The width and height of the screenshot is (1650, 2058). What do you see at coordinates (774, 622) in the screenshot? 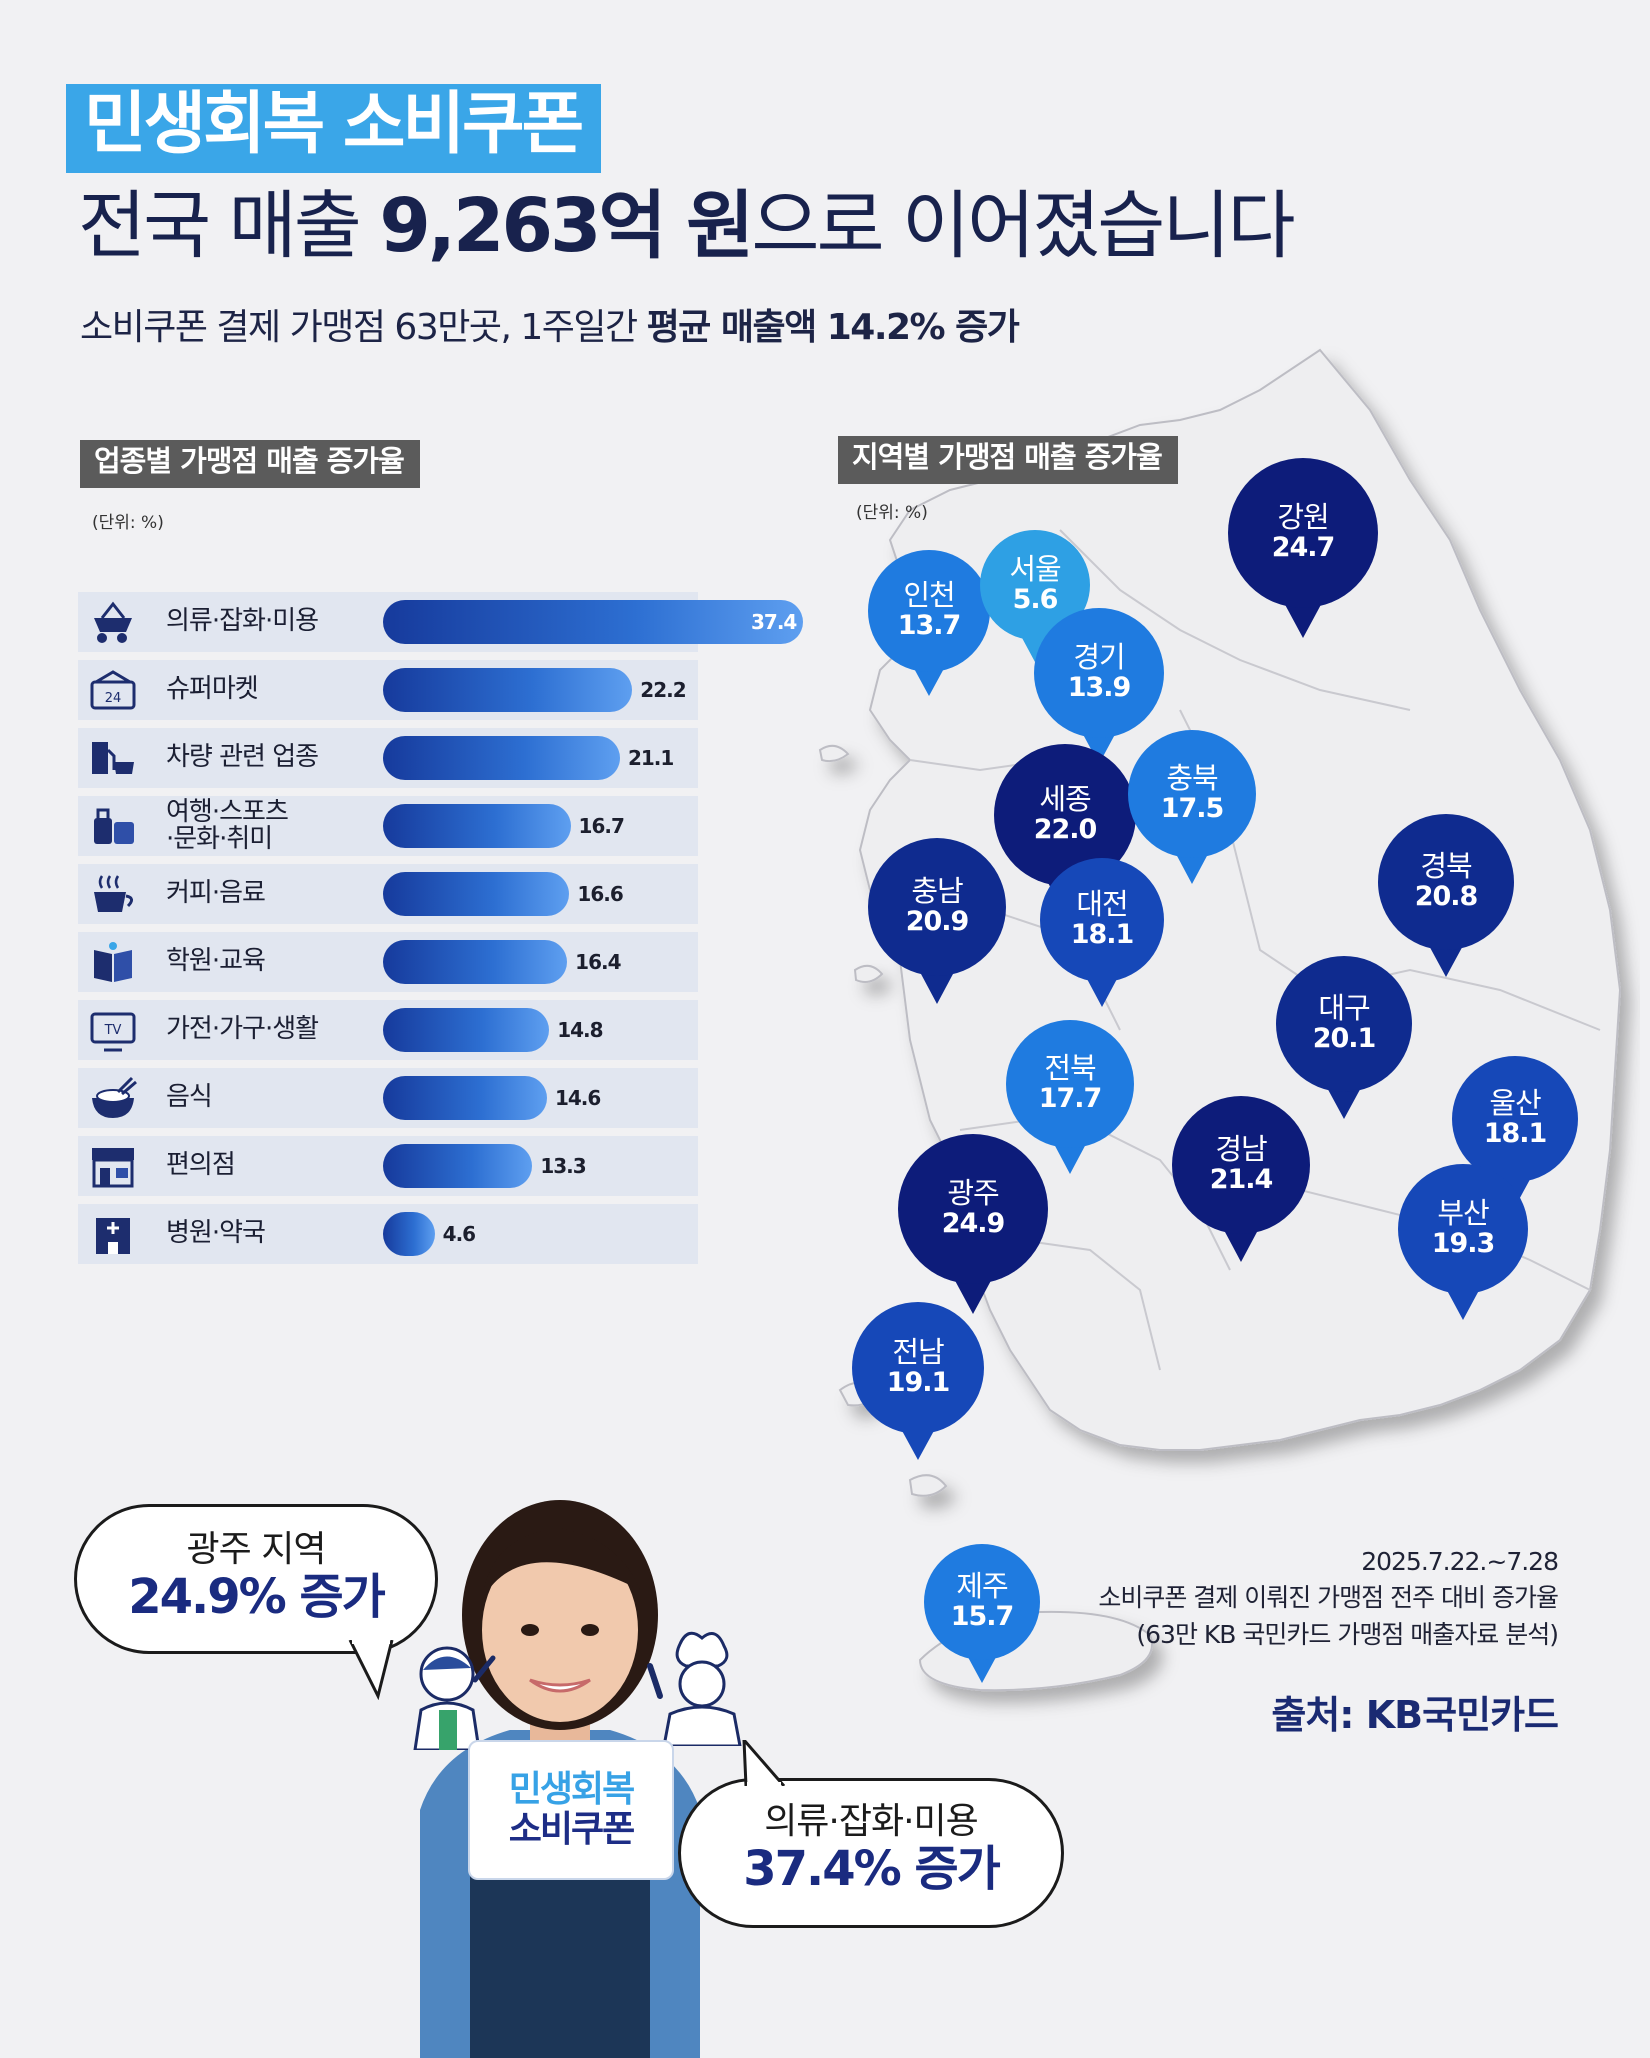
I see `industry-value-label: 37.4` at bounding box center [774, 622].